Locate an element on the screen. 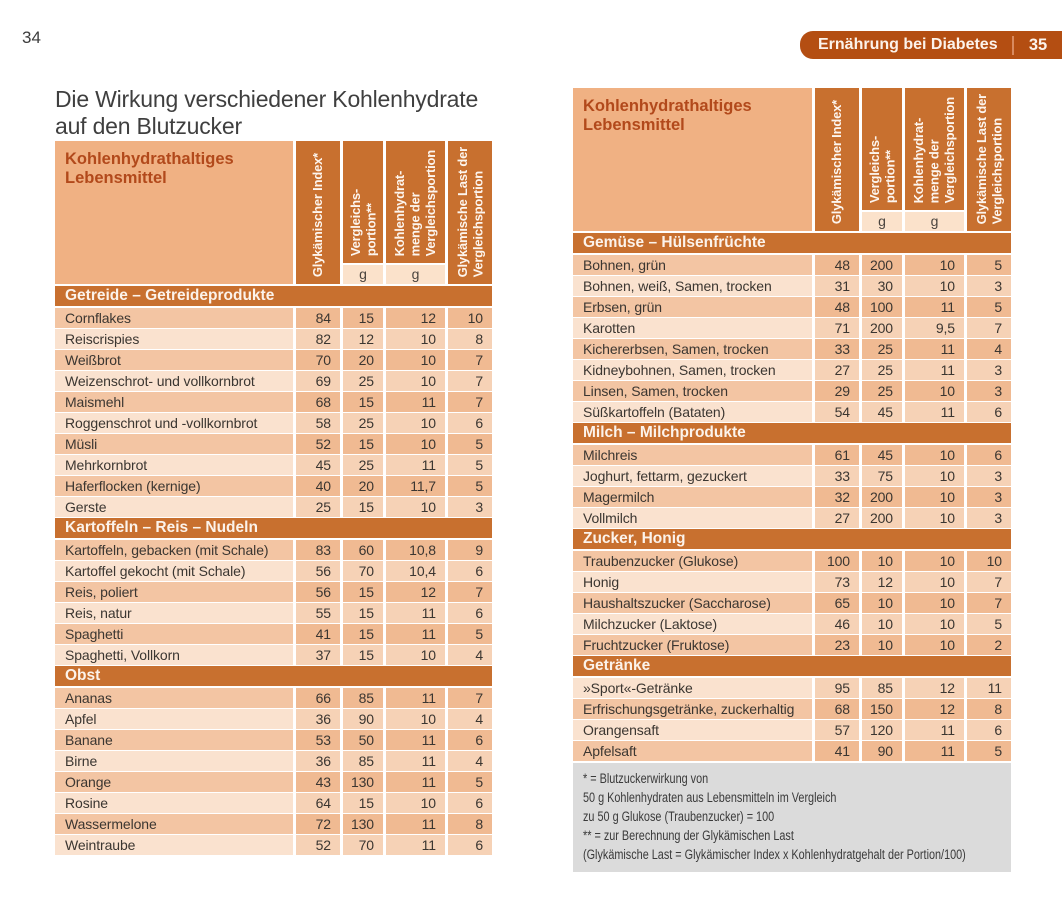  column-header-label: Glykämische Last der is located at coordinates (462, 211).